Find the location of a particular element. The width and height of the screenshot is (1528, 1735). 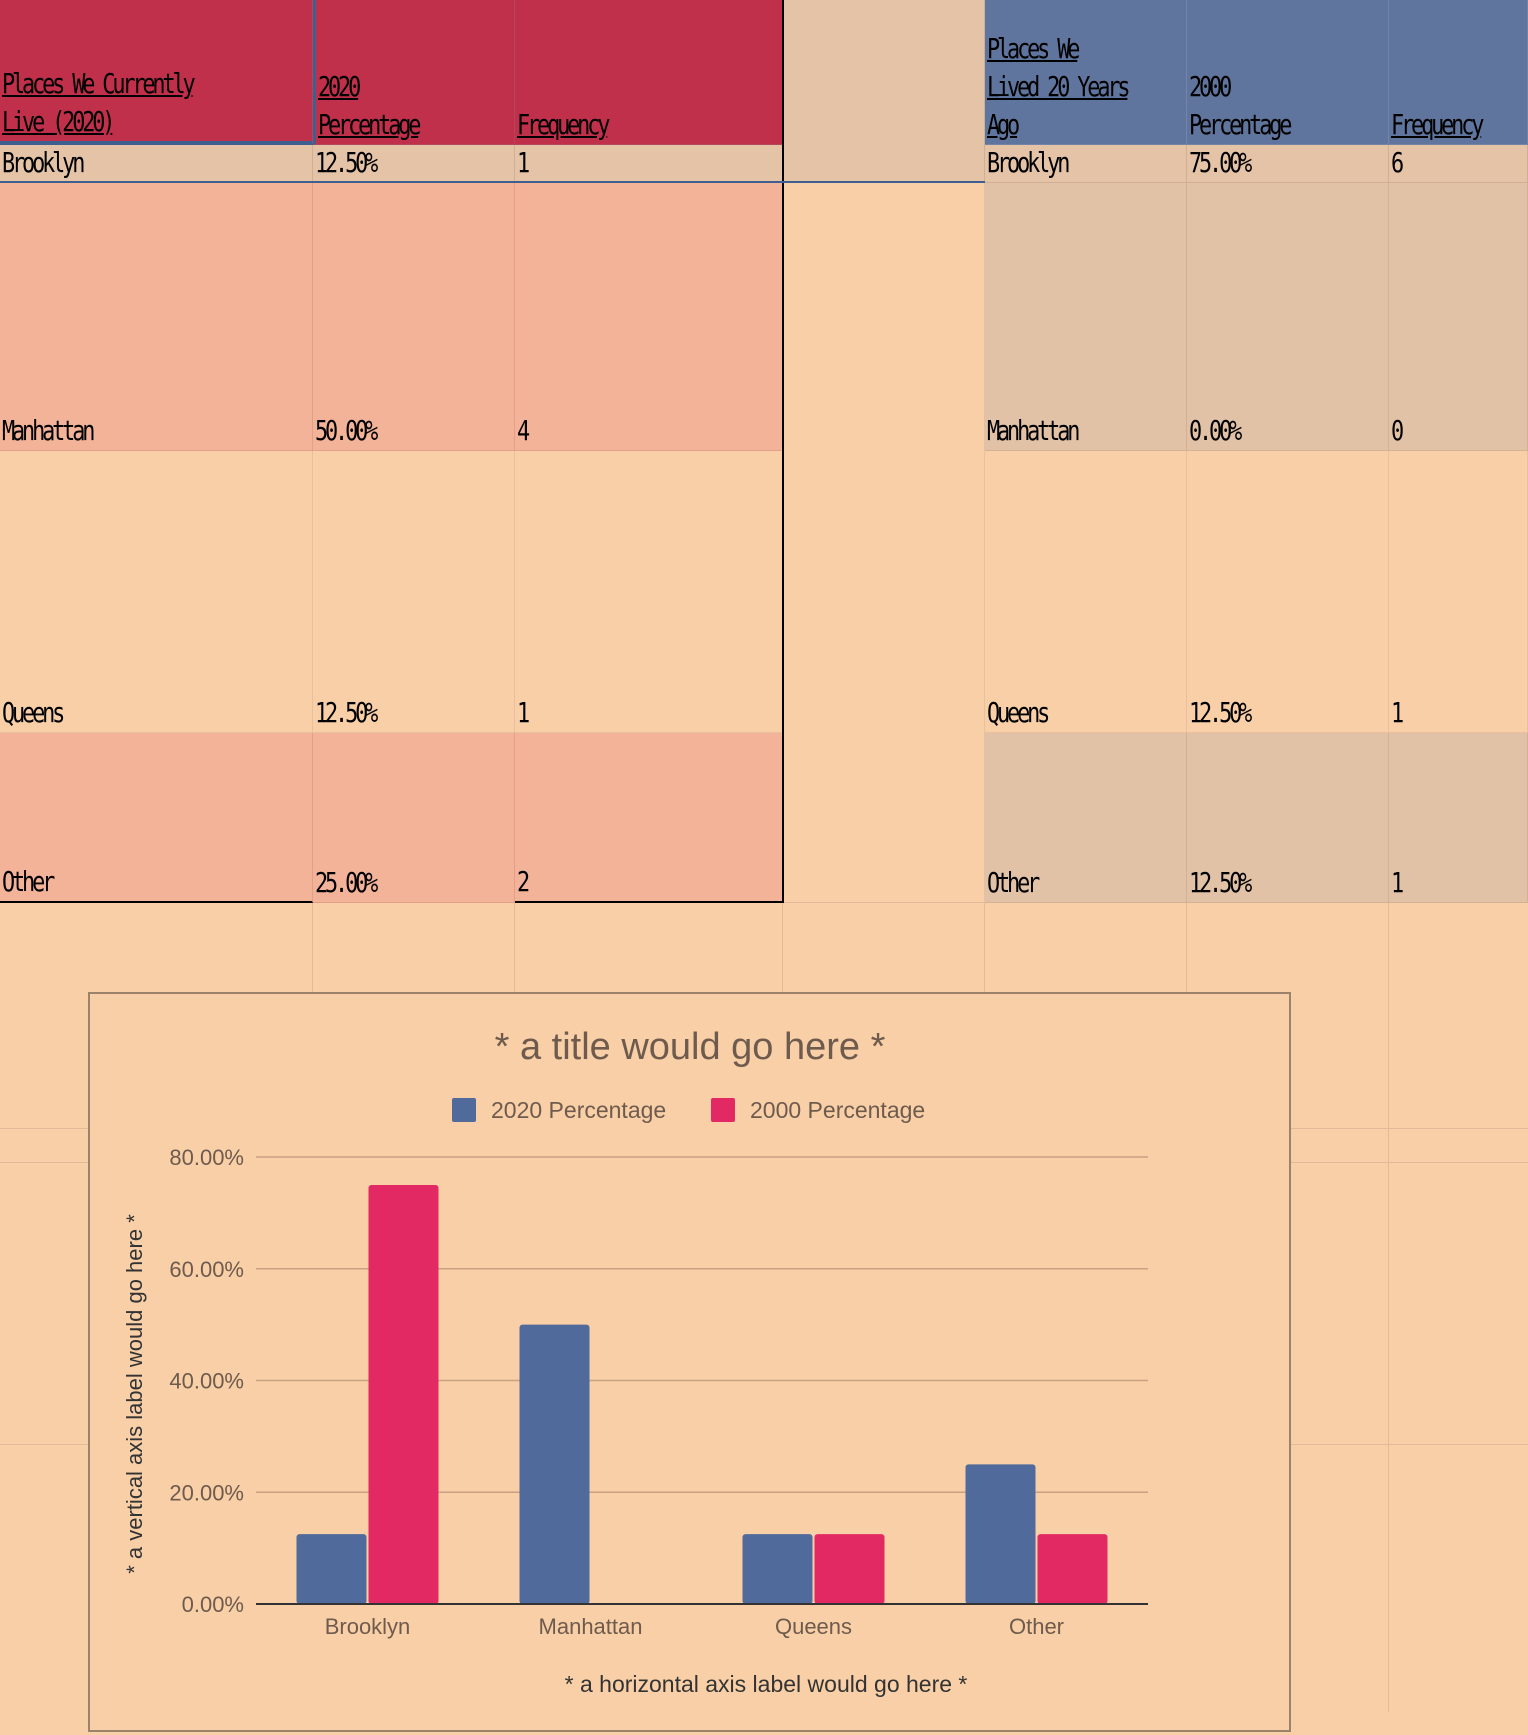

cell-percentage: 25.00% is located at coordinates (414, 818).